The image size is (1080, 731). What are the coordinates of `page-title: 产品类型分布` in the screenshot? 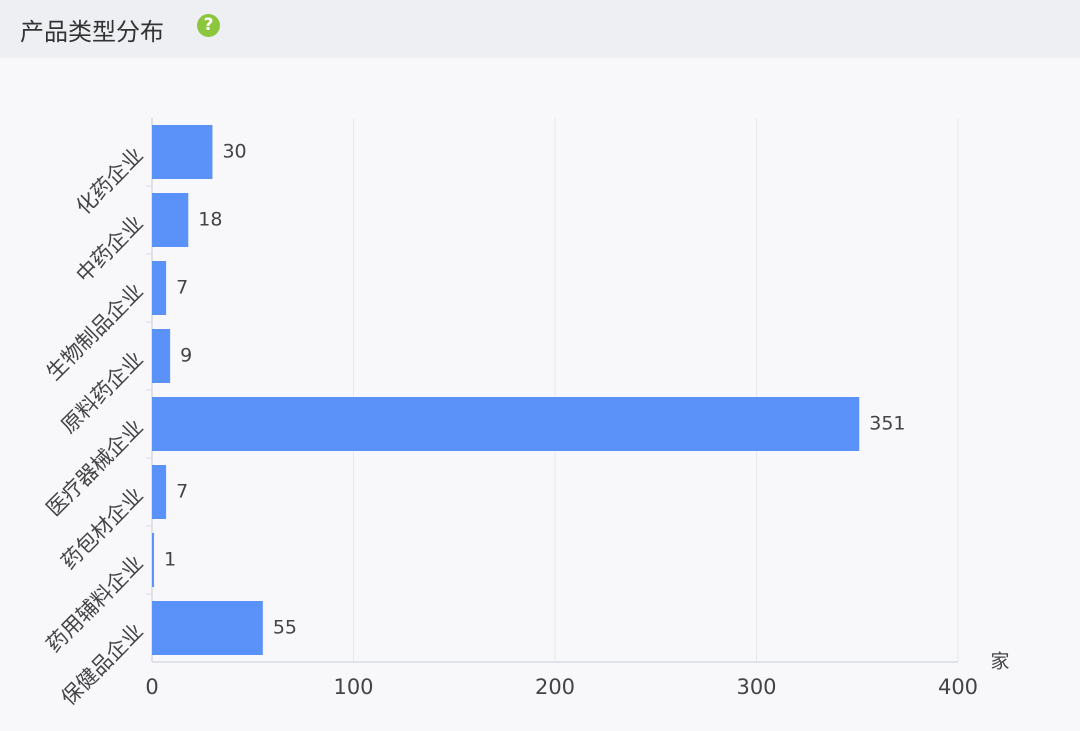 It's located at (92, 32).